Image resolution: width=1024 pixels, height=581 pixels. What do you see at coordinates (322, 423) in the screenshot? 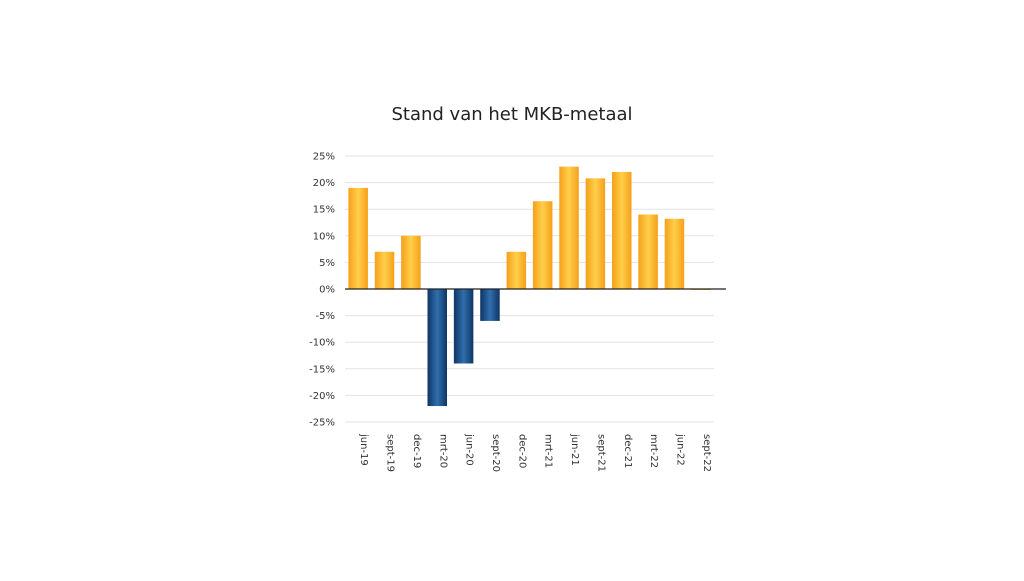
I see `y-tick-label: -25%` at bounding box center [322, 423].